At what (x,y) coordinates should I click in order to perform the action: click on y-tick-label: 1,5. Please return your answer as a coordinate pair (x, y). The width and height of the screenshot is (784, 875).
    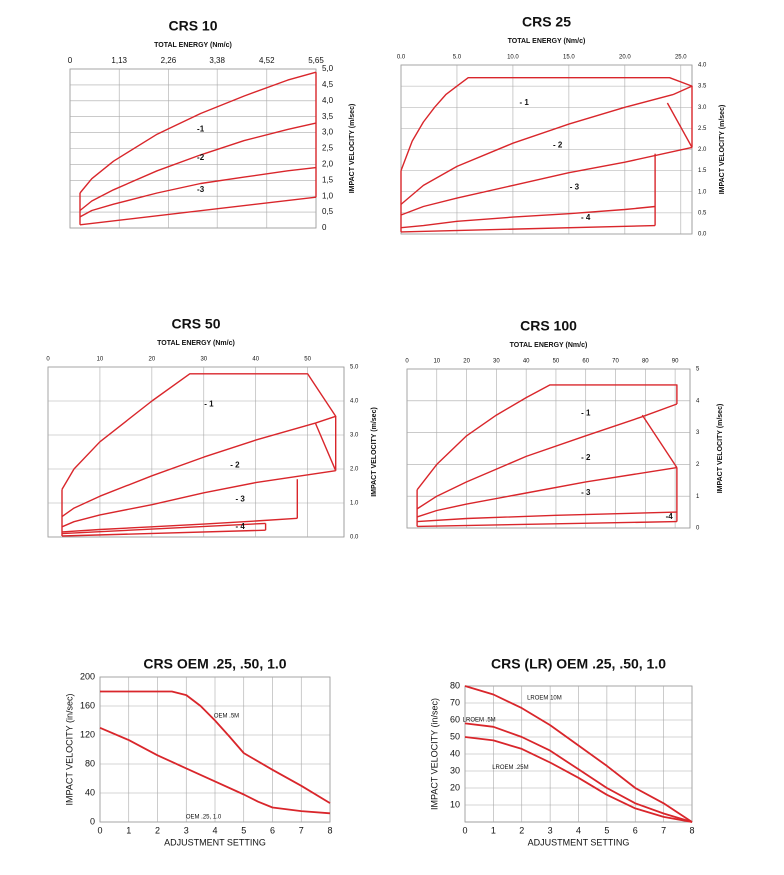
    Looking at the image, I should click on (328, 179).